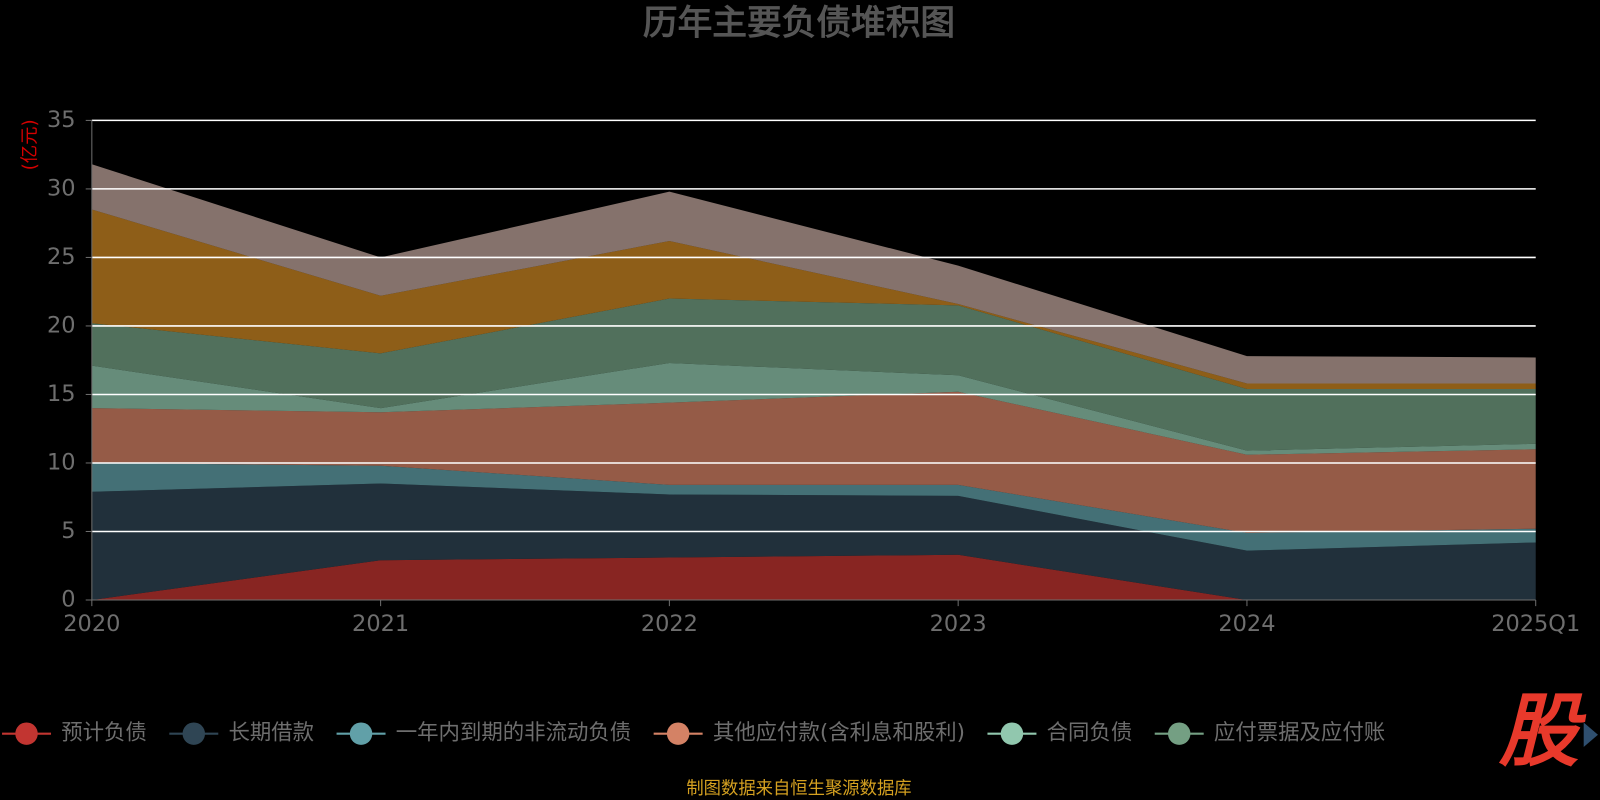  Describe the element at coordinates (798, 789) in the screenshot. I see `source-note: 制图数据来自恒生聚源数据库` at that location.